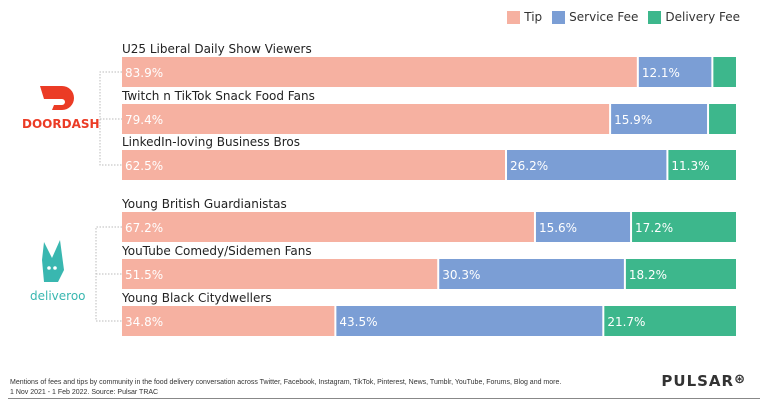 Image resolution: width=768 pixels, height=410 pixels. I want to click on footer-divider, so click(384, 398).